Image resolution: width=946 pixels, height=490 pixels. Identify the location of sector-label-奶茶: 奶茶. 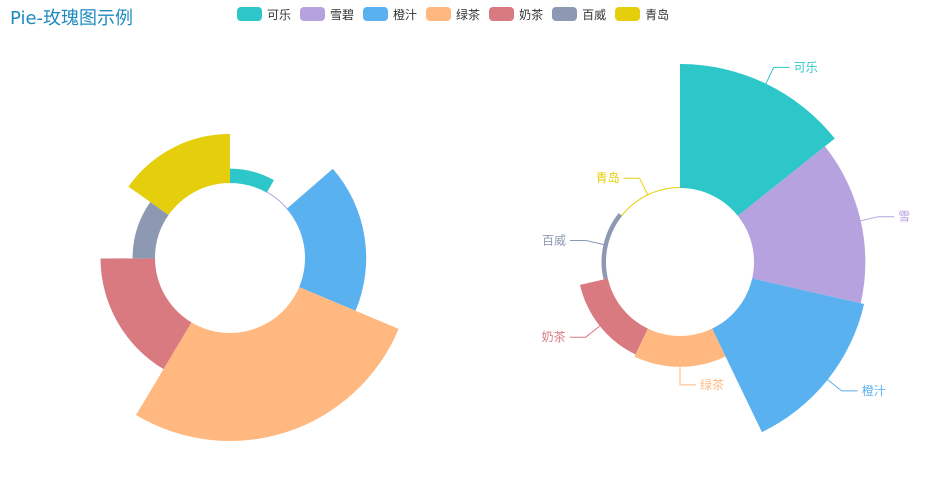
(554, 336).